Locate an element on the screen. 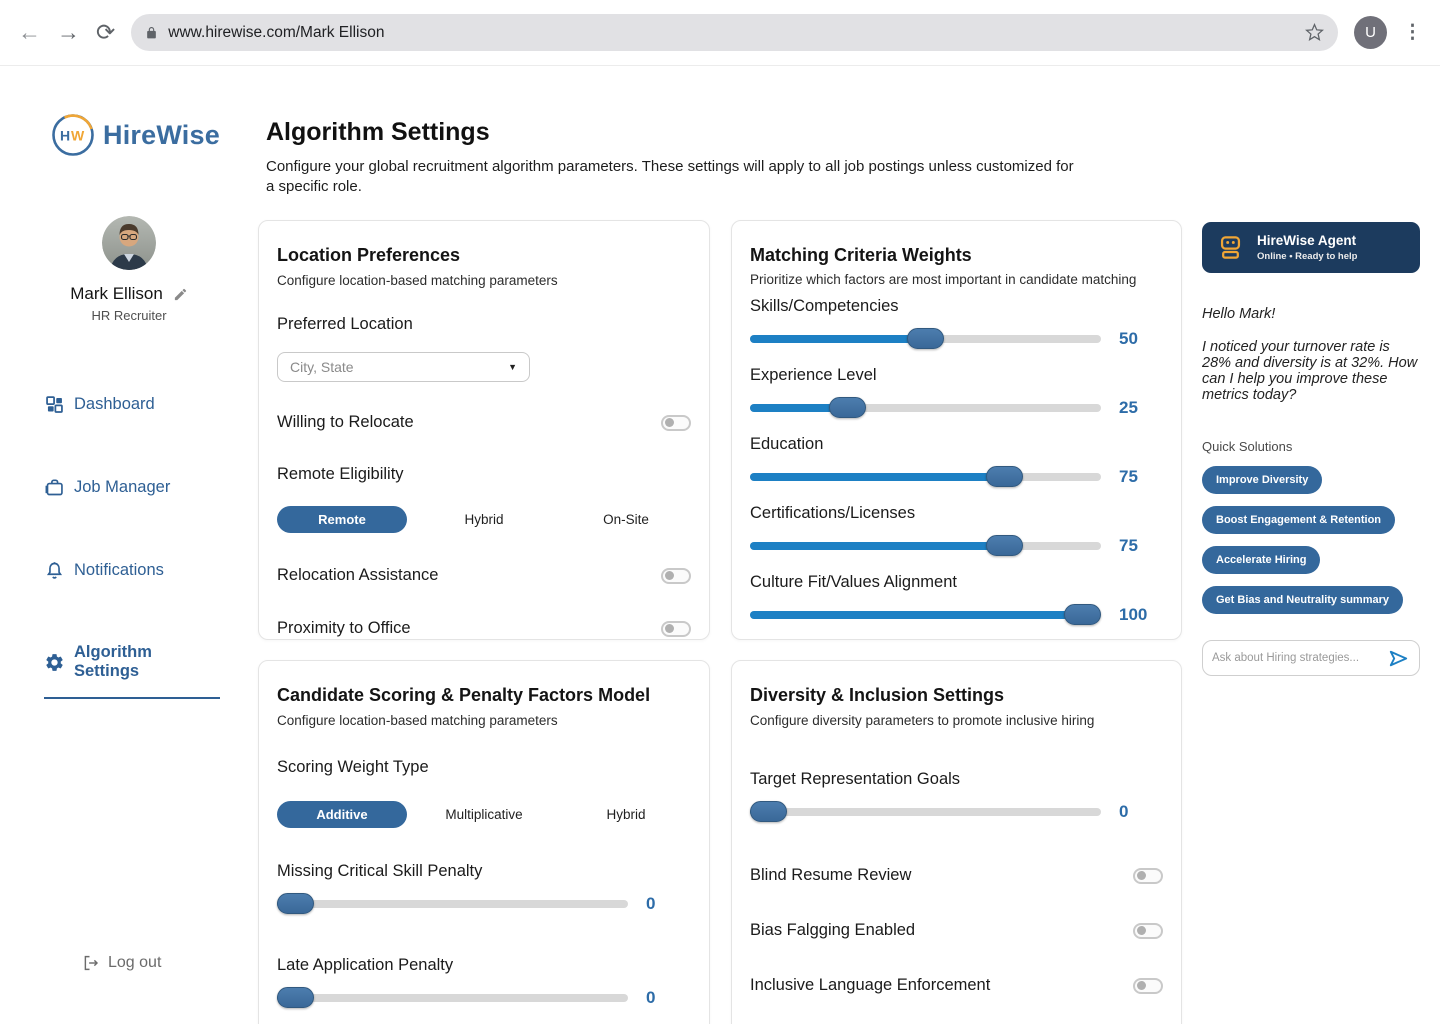 The image size is (1440, 1024). remote-option-onsite: On-Site is located at coordinates (626, 519).